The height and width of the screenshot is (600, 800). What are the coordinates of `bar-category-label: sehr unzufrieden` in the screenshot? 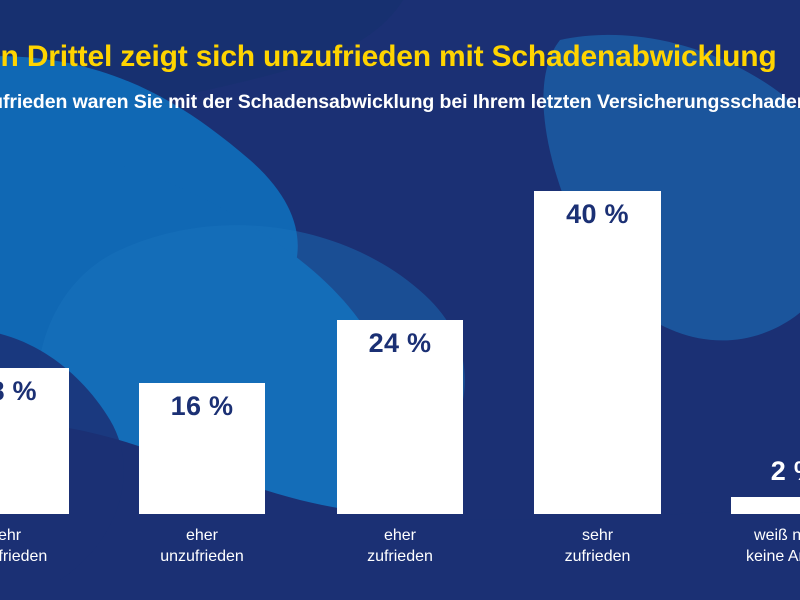 It's located at (24, 546).